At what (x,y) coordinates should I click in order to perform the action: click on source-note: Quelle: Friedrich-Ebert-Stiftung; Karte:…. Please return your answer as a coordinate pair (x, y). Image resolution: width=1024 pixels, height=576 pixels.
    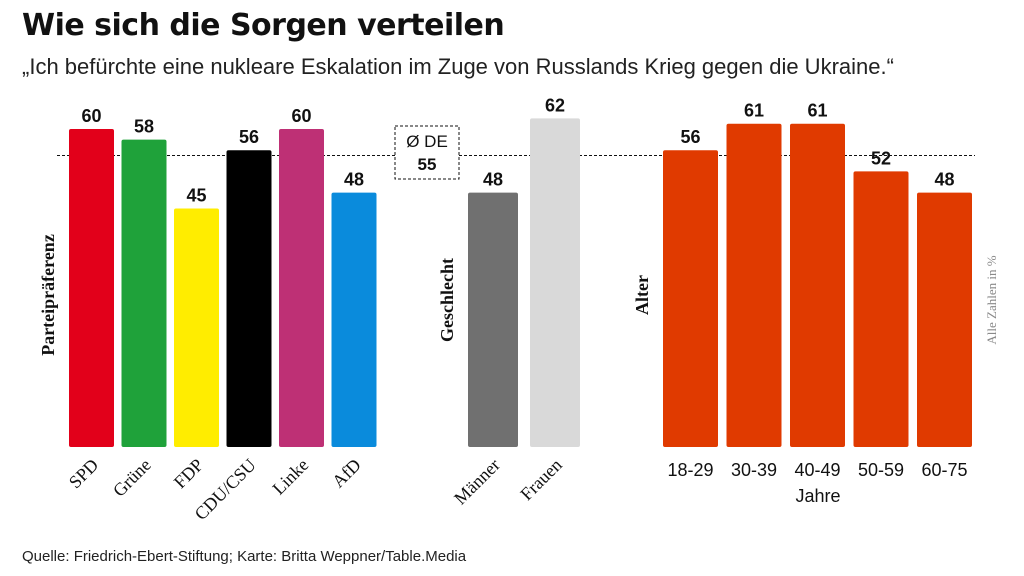
    Looking at the image, I should click on (244, 556).